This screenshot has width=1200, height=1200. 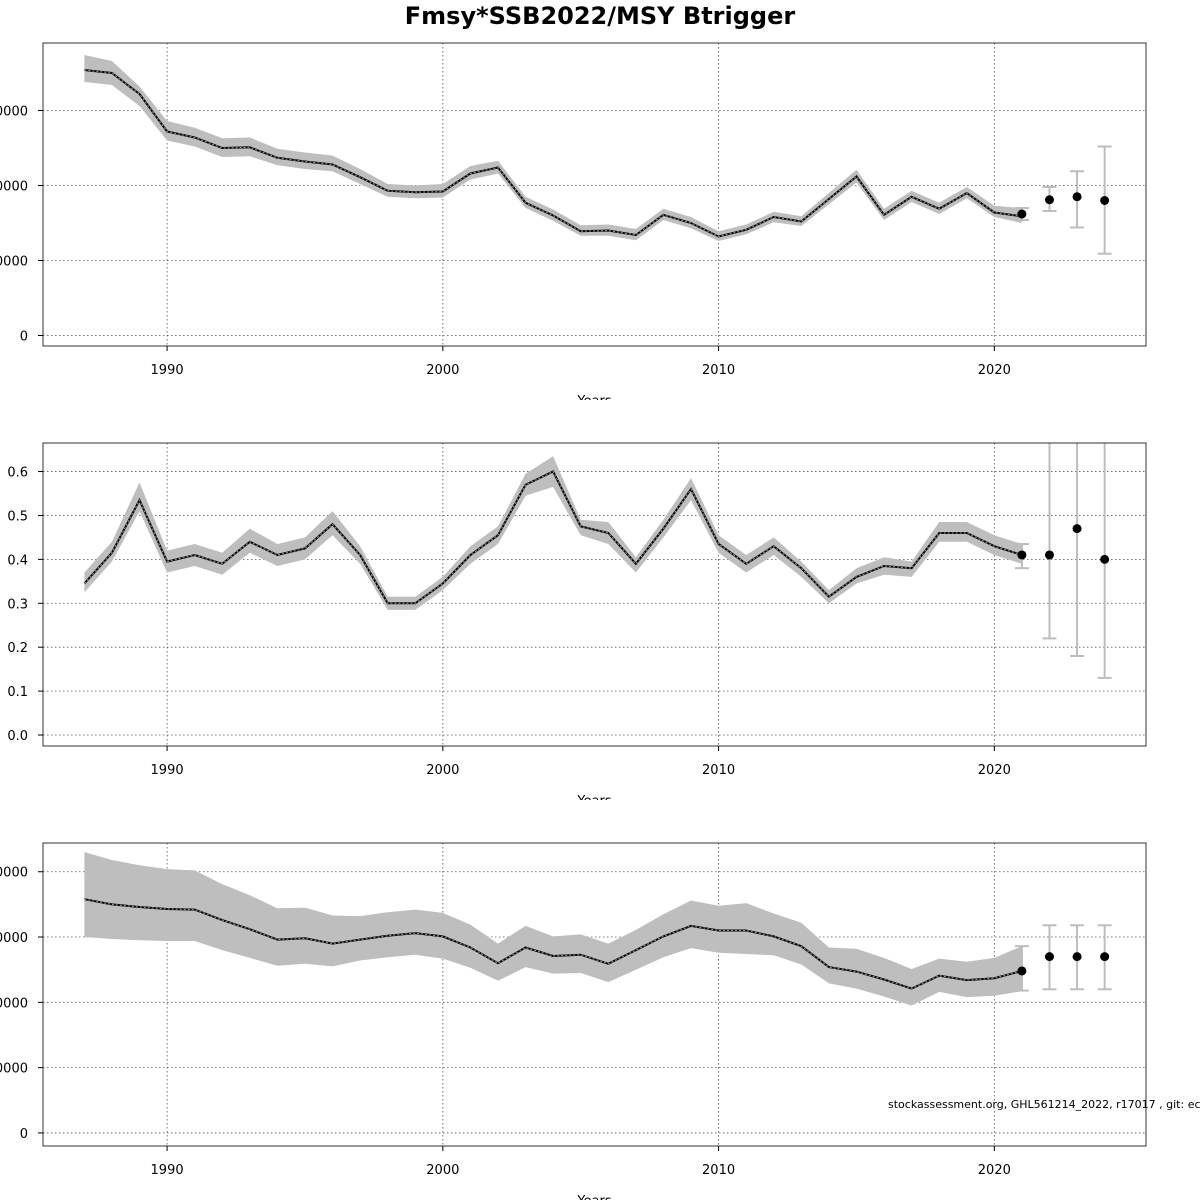 What do you see at coordinates (17, 560) in the screenshot?
I see `y-tick-label: 0.4` at bounding box center [17, 560].